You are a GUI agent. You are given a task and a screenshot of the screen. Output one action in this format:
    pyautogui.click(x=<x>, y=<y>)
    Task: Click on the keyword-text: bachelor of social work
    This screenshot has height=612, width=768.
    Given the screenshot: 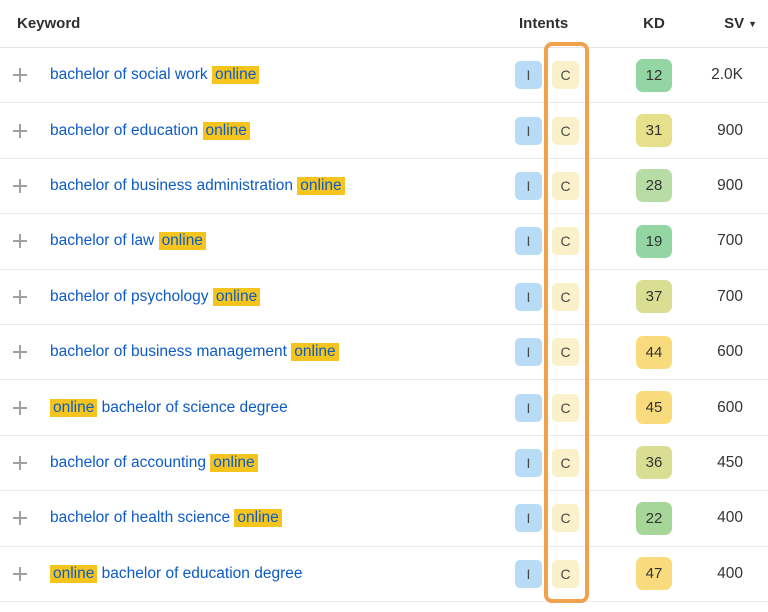 What is the action you would take?
    pyautogui.click(x=131, y=75)
    